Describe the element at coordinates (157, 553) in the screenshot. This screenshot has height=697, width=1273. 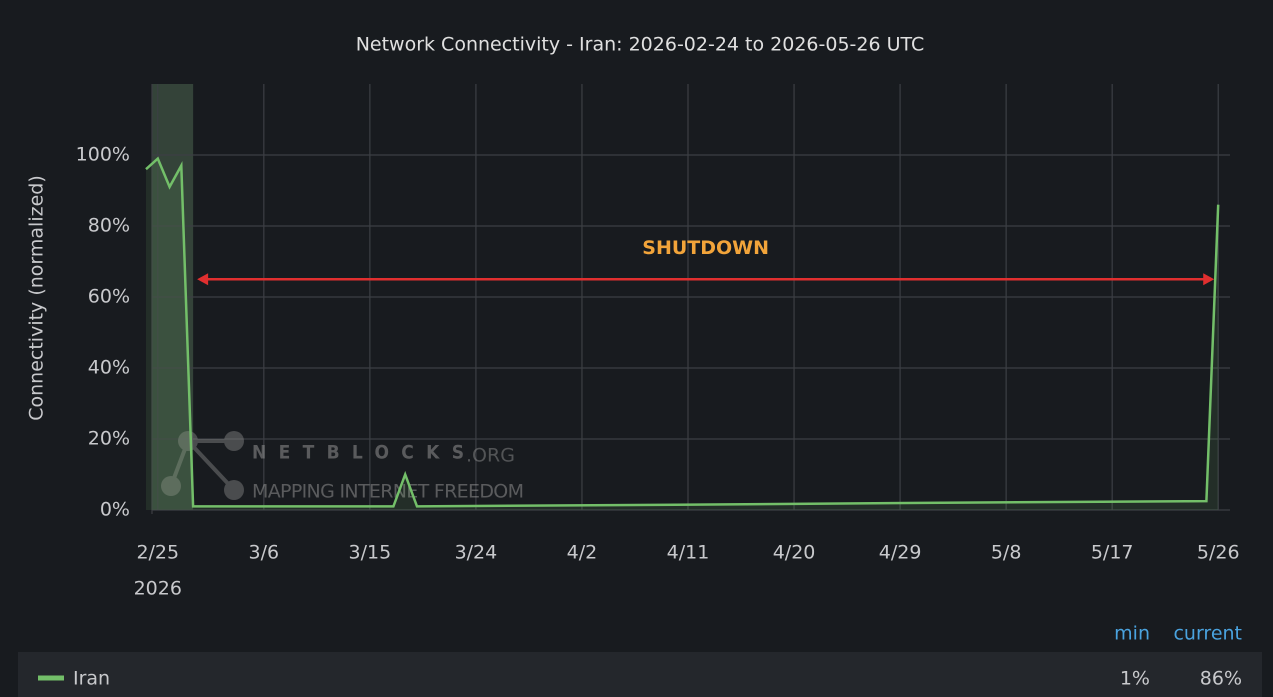
I see `x-tick-label: 2/25` at that location.